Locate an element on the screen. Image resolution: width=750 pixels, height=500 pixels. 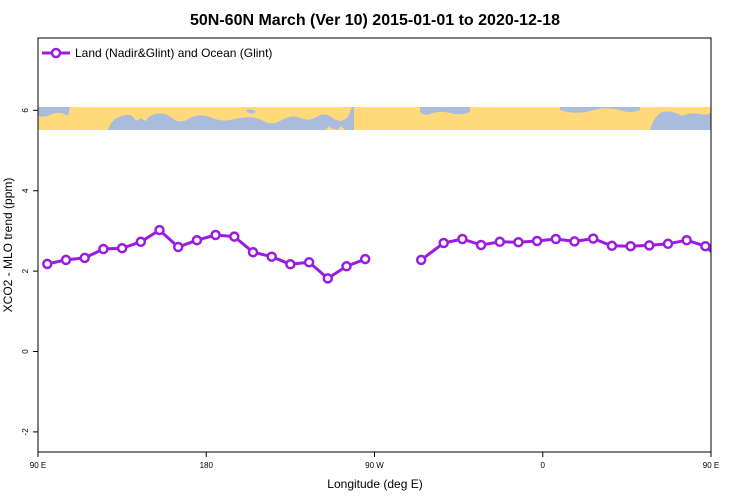
series-layer is located at coordinates (376, 254).